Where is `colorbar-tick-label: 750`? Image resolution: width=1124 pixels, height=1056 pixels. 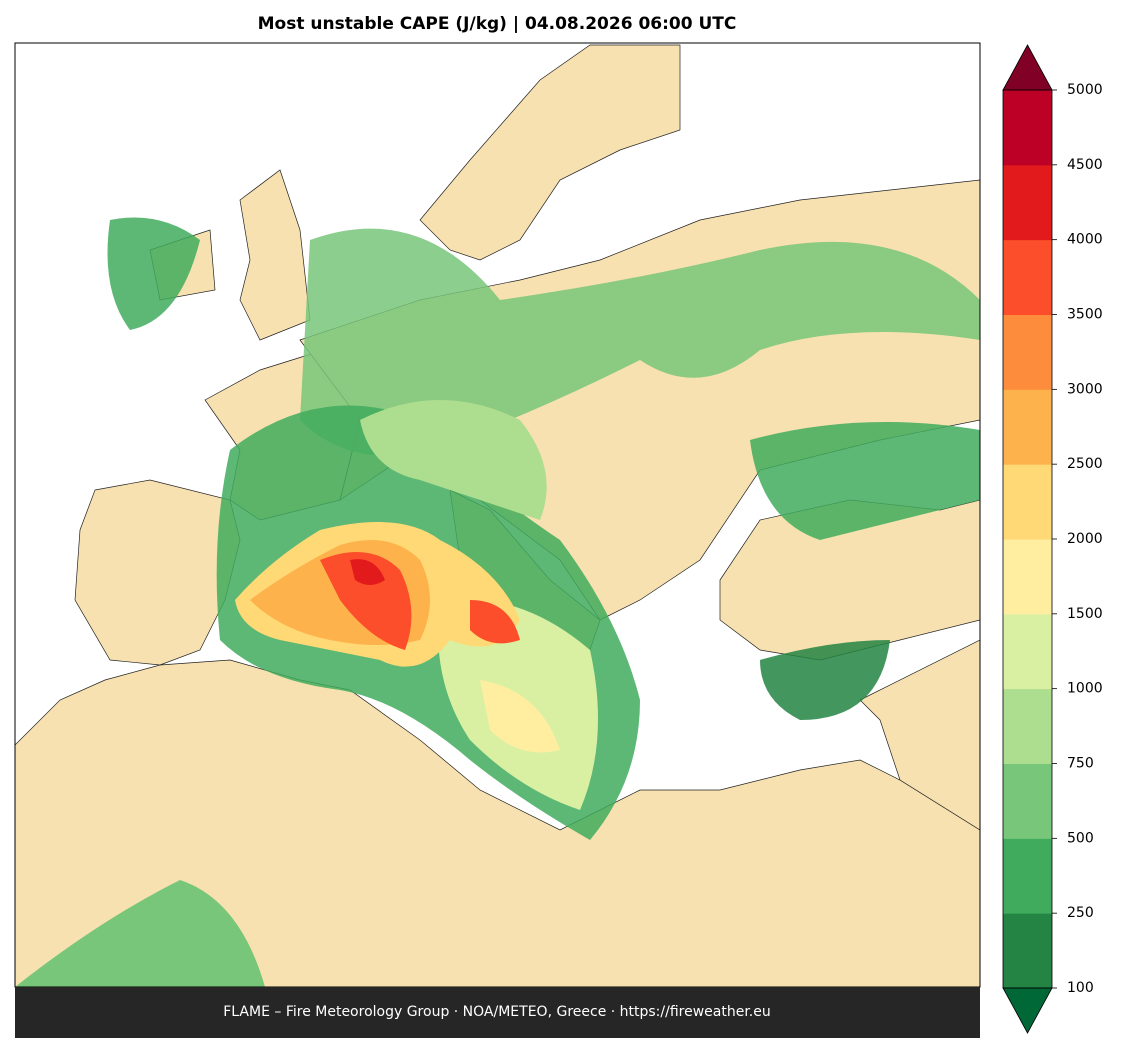 colorbar-tick-label: 750 is located at coordinates (1080, 764).